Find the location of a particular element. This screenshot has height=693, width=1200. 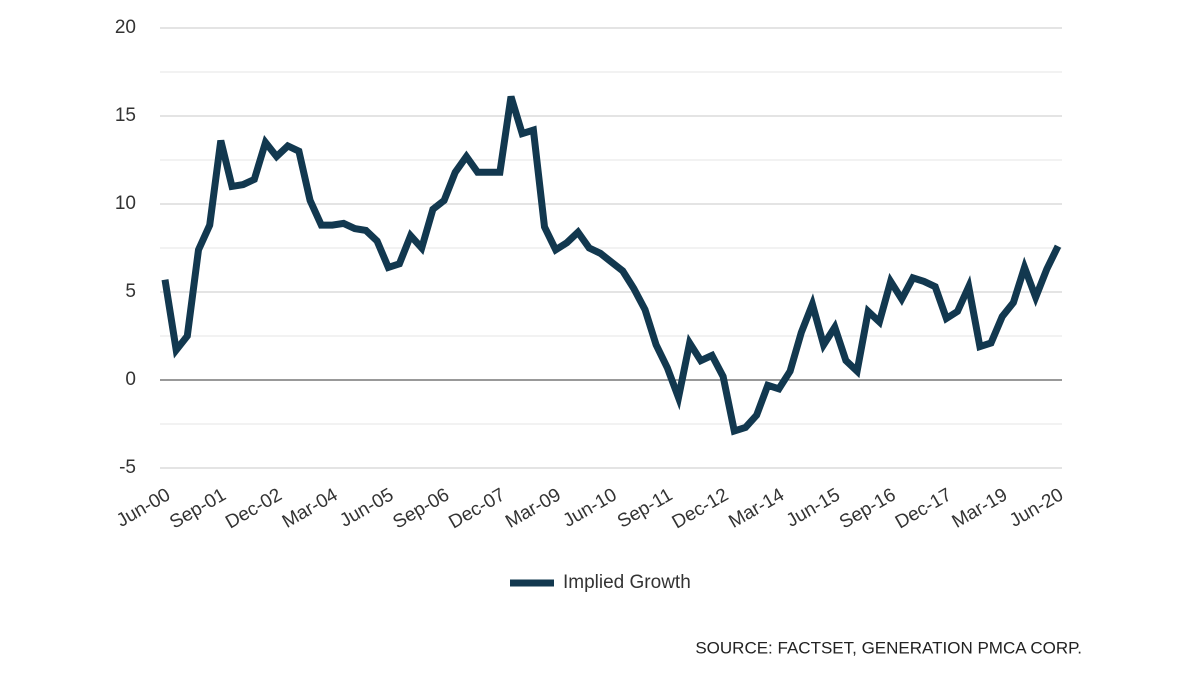

x-tick-label: Jun-15 is located at coordinates (813, 507).